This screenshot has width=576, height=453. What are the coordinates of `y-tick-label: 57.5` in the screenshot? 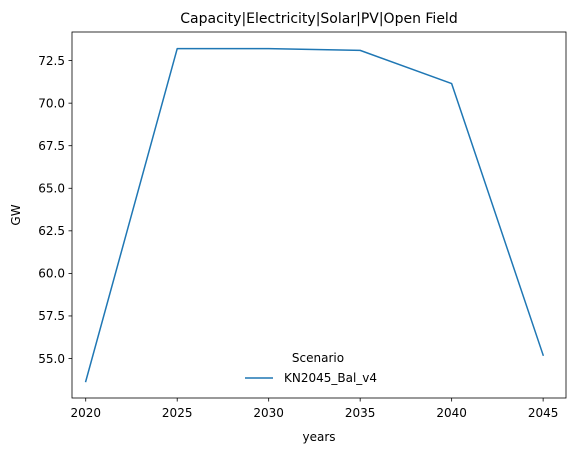 It's located at (51, 316).